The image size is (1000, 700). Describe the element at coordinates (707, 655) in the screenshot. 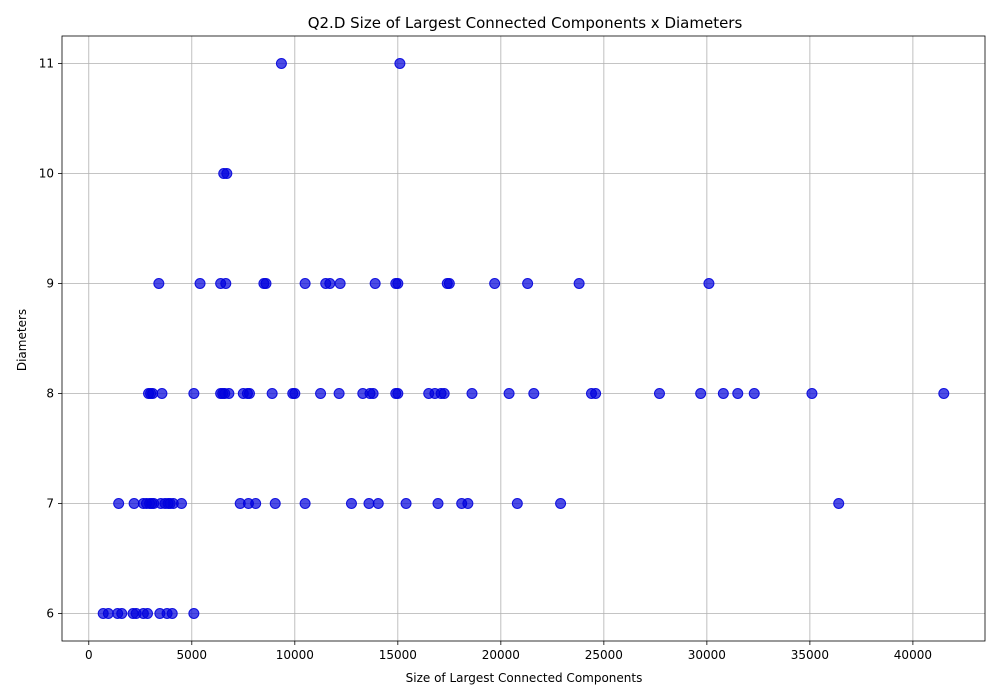

I see `x-tick-label: 30000` at that location.